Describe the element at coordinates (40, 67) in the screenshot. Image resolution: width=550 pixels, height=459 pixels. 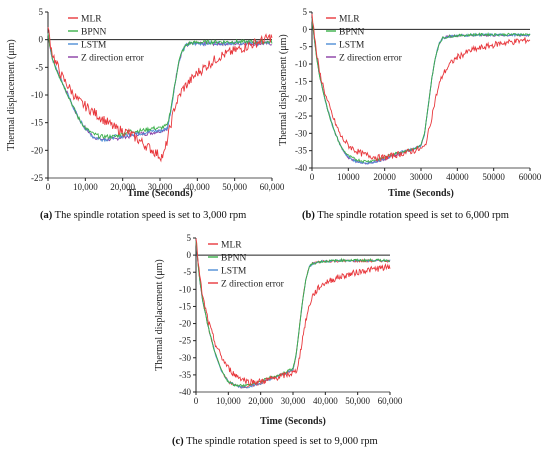
I see `chart-a-y-tick-label: -5` at that location.